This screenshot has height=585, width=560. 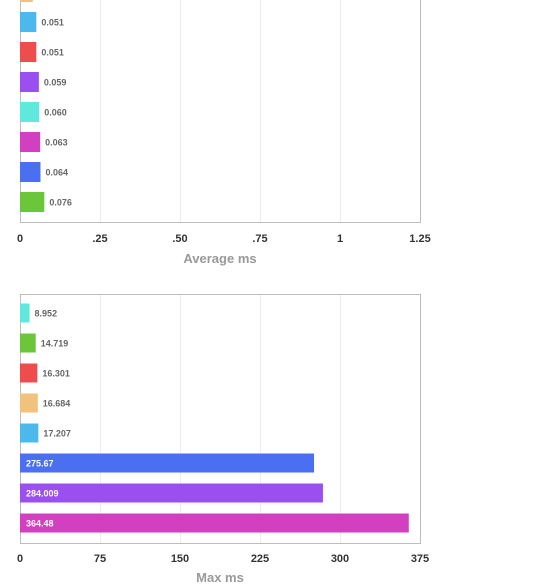 I want to click on bar-value-label: 0.060, so click(x=55, y=113).